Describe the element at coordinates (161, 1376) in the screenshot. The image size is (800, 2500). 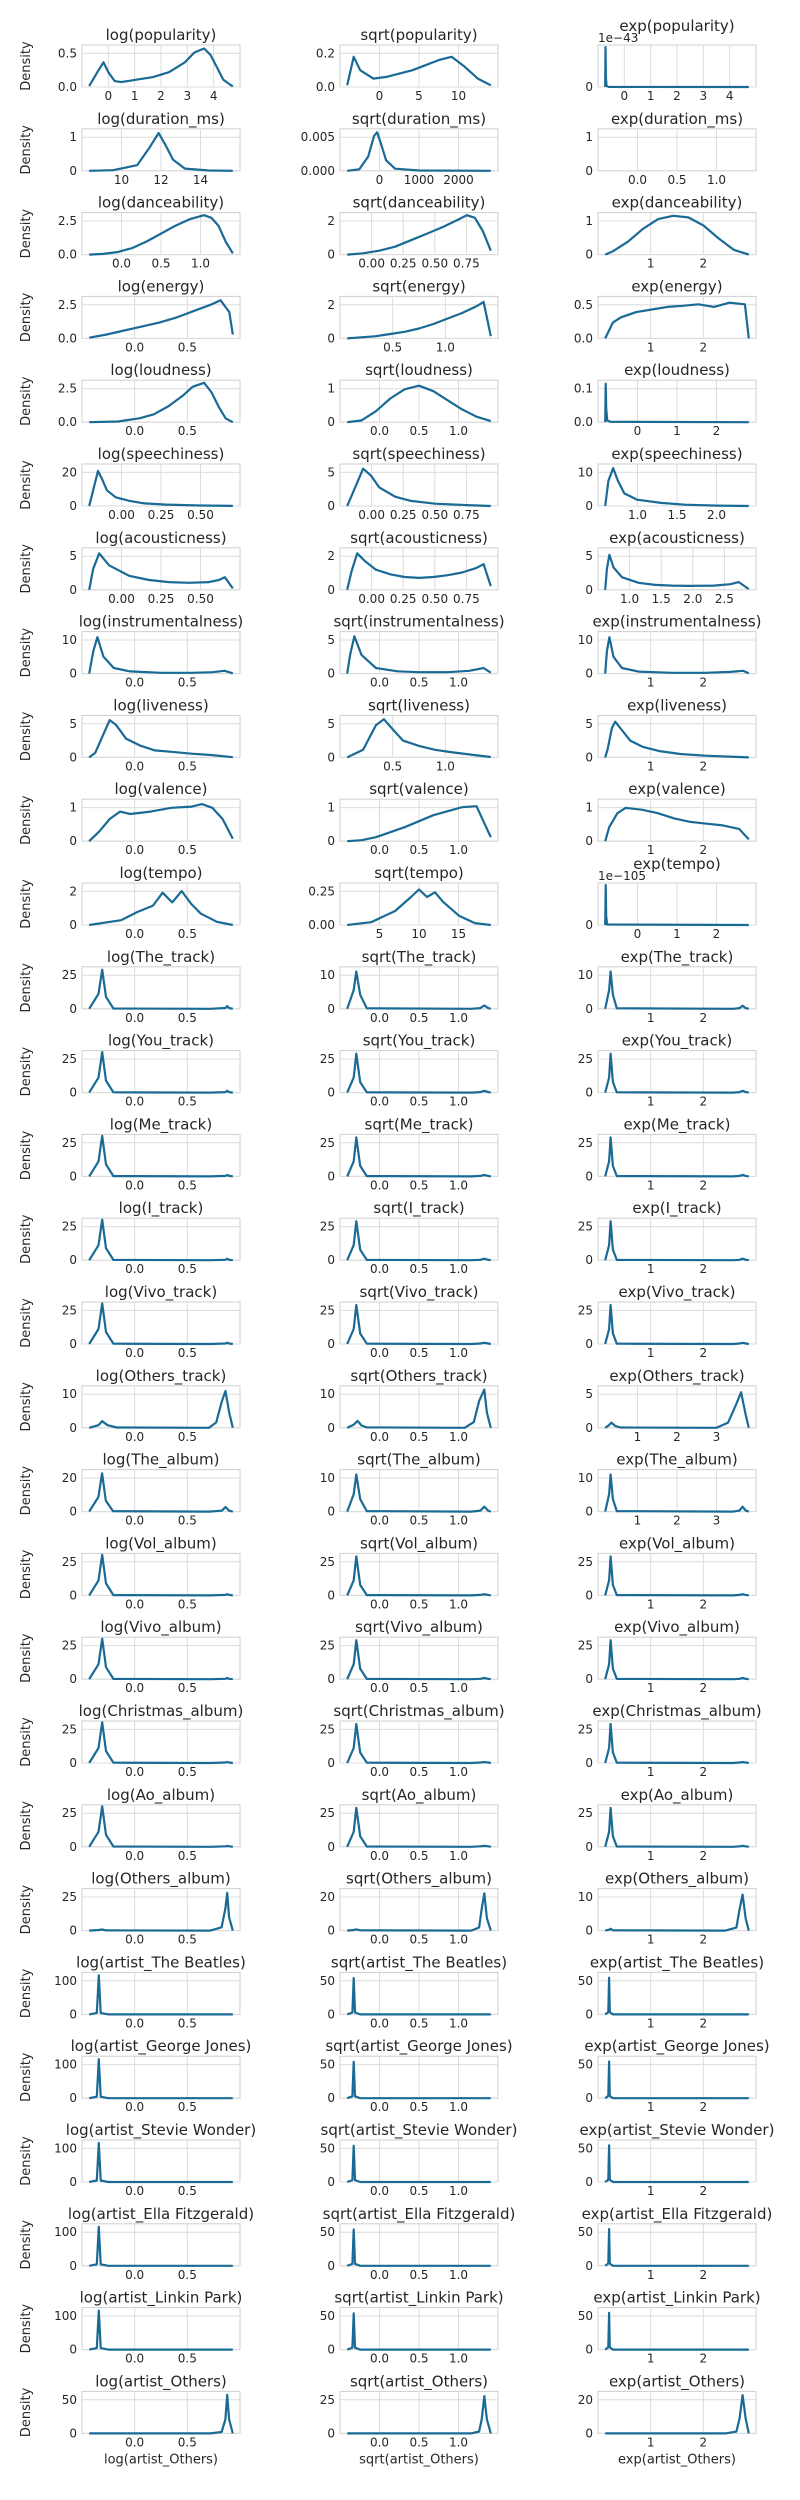
I see `subplot-title: log(Others_track)` at that location.